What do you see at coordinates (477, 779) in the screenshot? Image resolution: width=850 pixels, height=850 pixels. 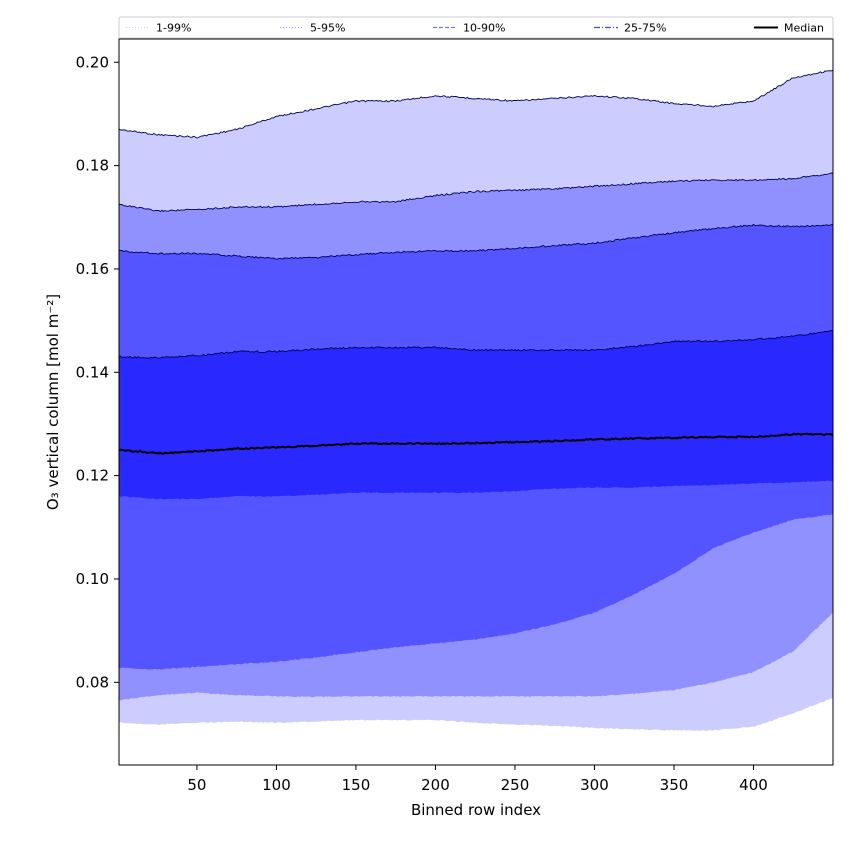 I see `x-axis-ticks: 50 100 150 200 250 300 350 400` at bounding box center [477, 779].